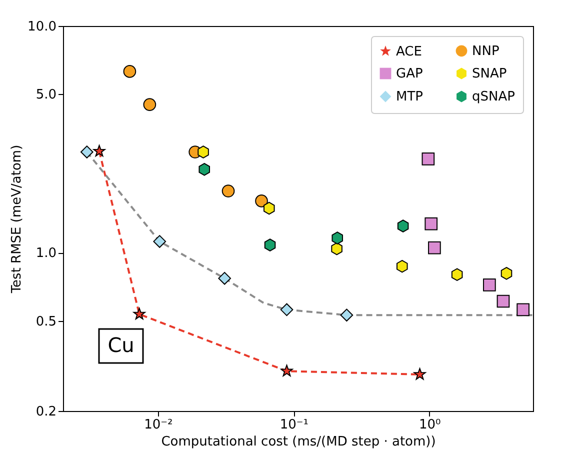 Image resolution: width=568 pixels, height=466 pixels. Describe the element at coordinates (429, 425) in the screenshot. I see `x-tick-label: 10⁰` at that location.